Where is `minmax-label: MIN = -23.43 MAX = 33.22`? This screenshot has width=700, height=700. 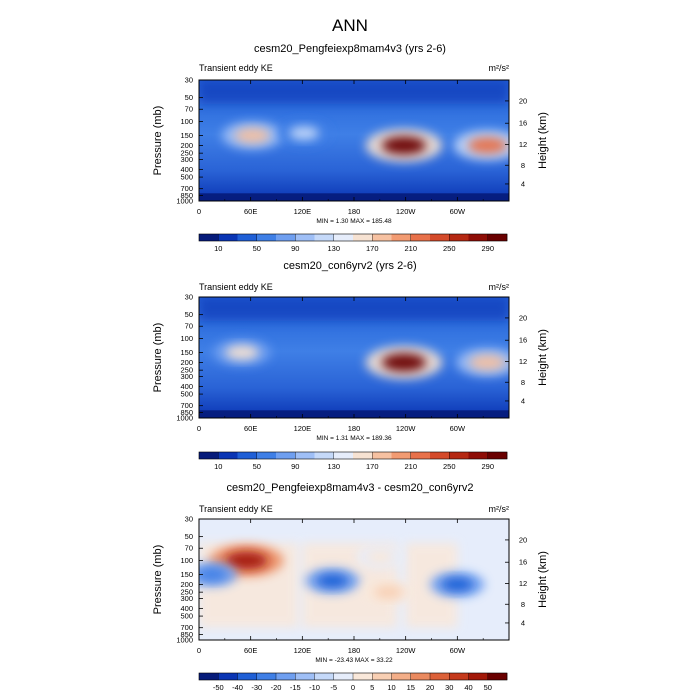
minmax-label: MIN = -23.43 MAX = 33.22 is located at coordinates (354, 660).